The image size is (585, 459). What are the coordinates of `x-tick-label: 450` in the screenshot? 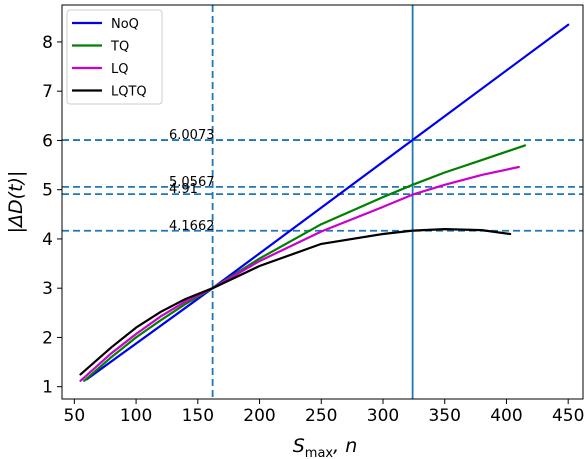 It's located at (568, 416).